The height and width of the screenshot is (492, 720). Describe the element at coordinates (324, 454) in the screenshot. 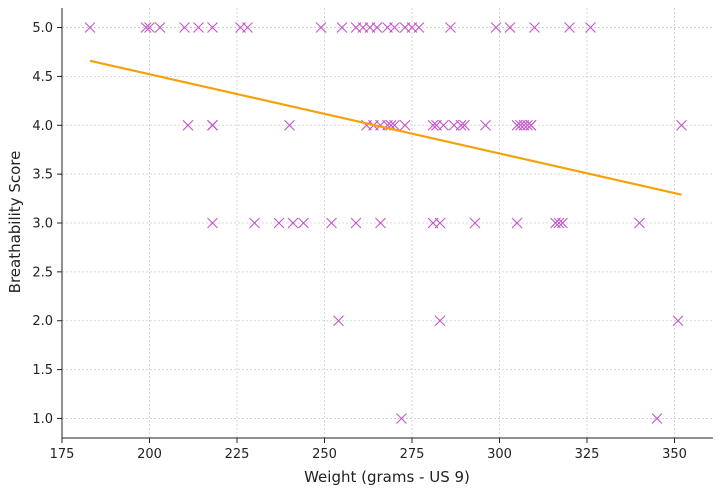

I see `x-tick-label: 250` at that location.